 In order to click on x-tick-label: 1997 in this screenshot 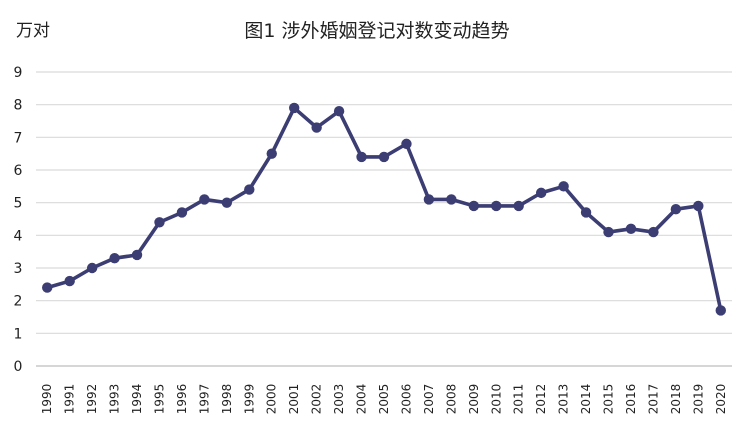, I will do `click(204, 399)`.